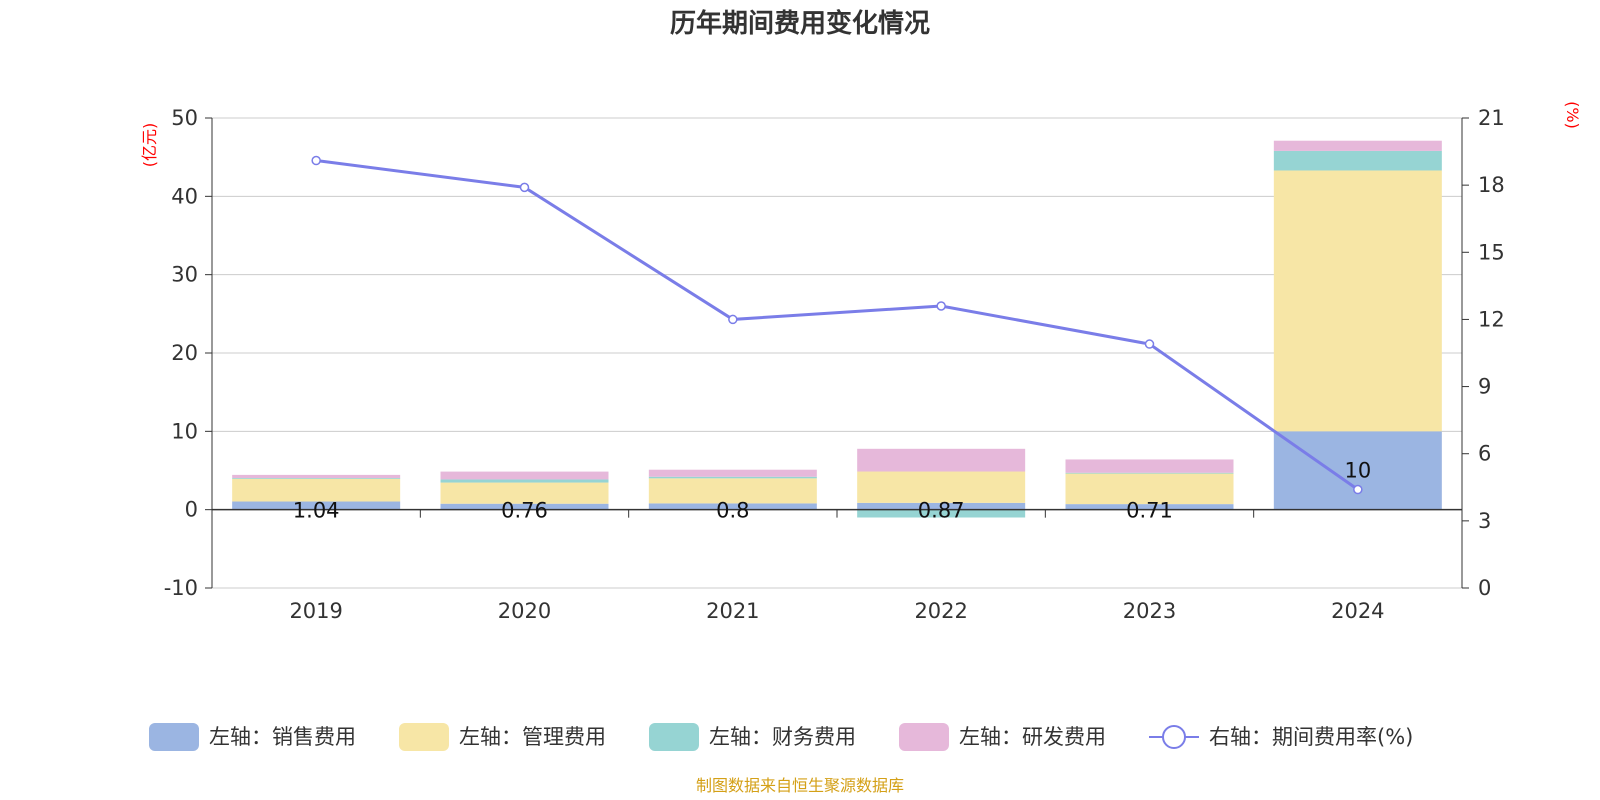  Describe the element at coordinates (184, 118) in the screenshot. I see `left-tick-label: 50` at that location.